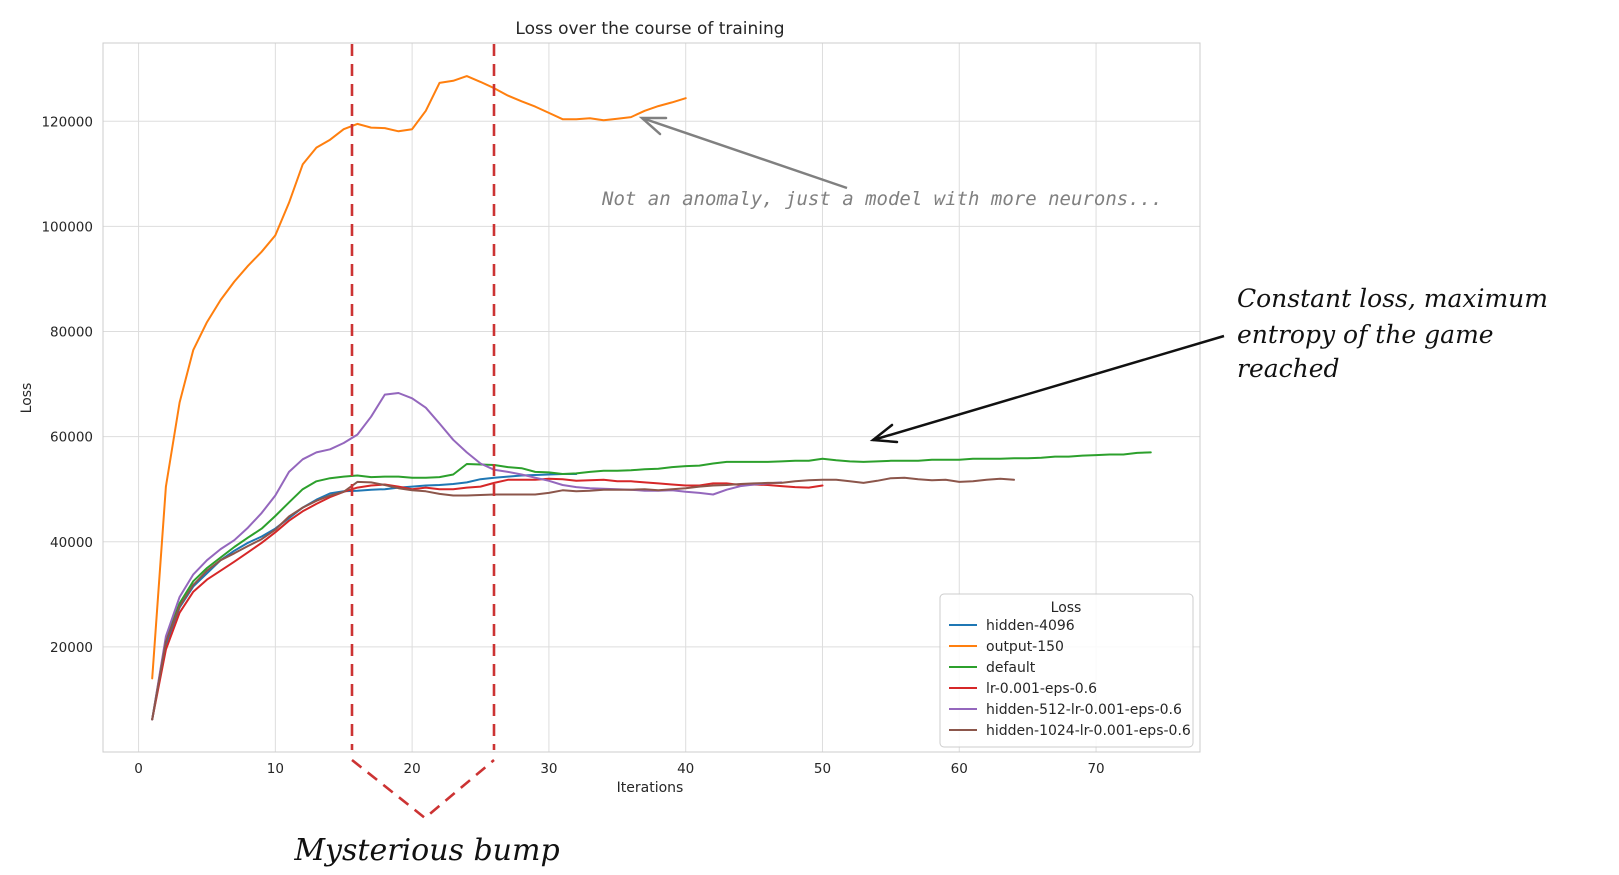  Describe the element at coordinates (67, 122) in the screenshot. I see `y-tick-label-5: 120000` at that location.